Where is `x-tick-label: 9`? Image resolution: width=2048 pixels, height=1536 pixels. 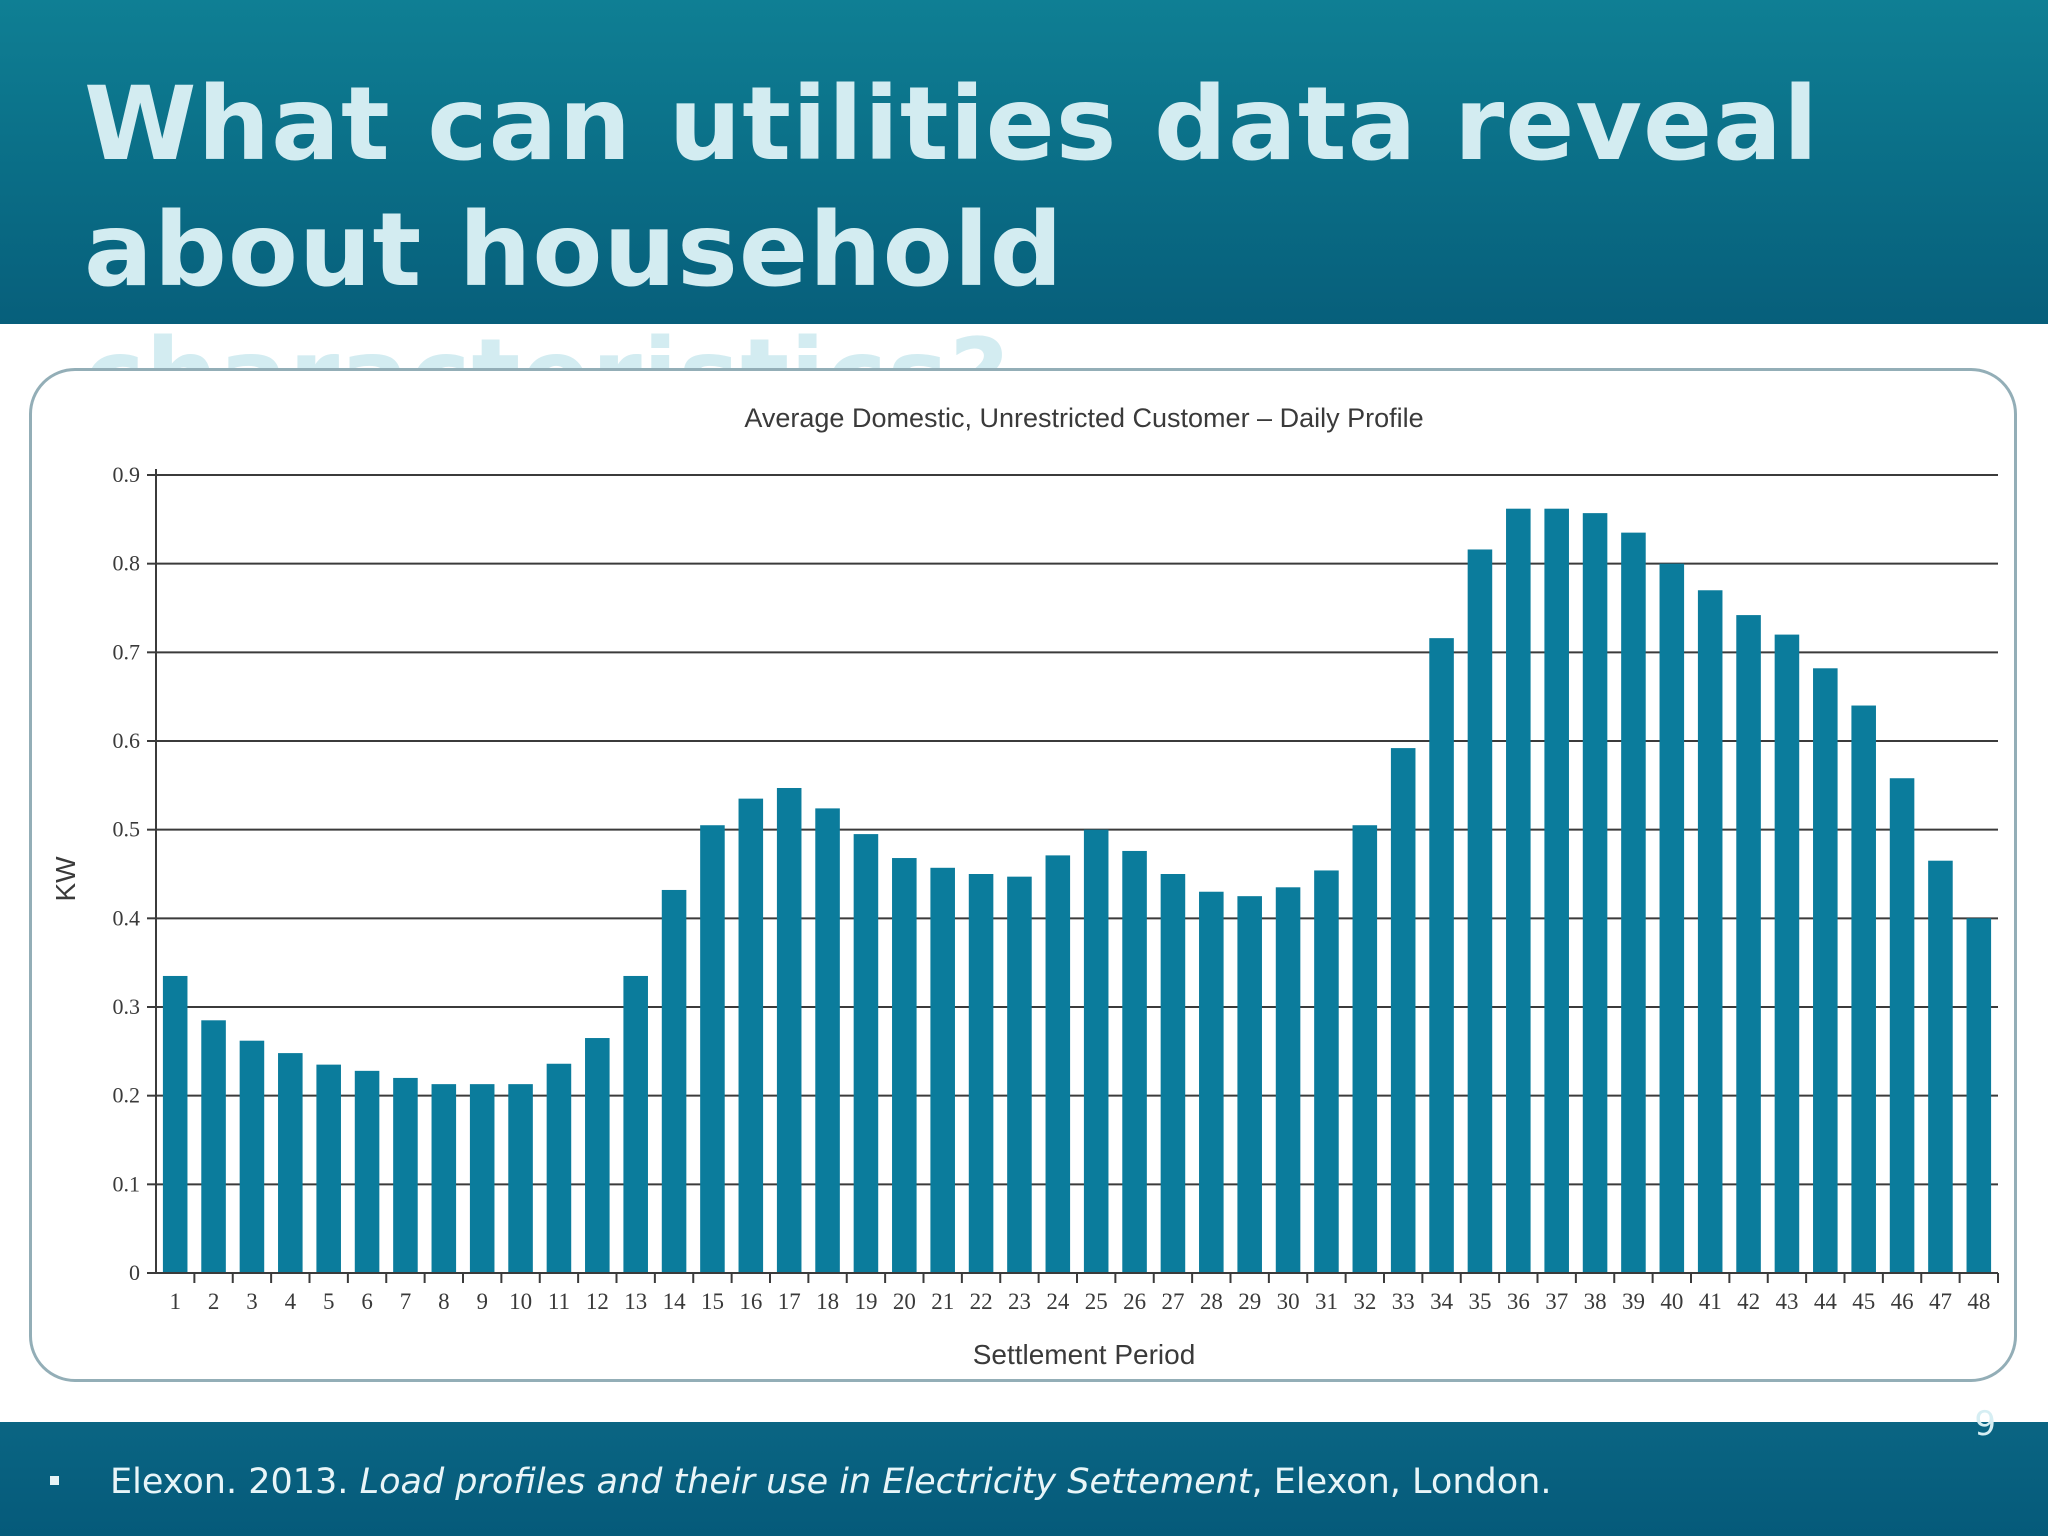
x-tick-label: 9 is located at coordinates (482, 1301).